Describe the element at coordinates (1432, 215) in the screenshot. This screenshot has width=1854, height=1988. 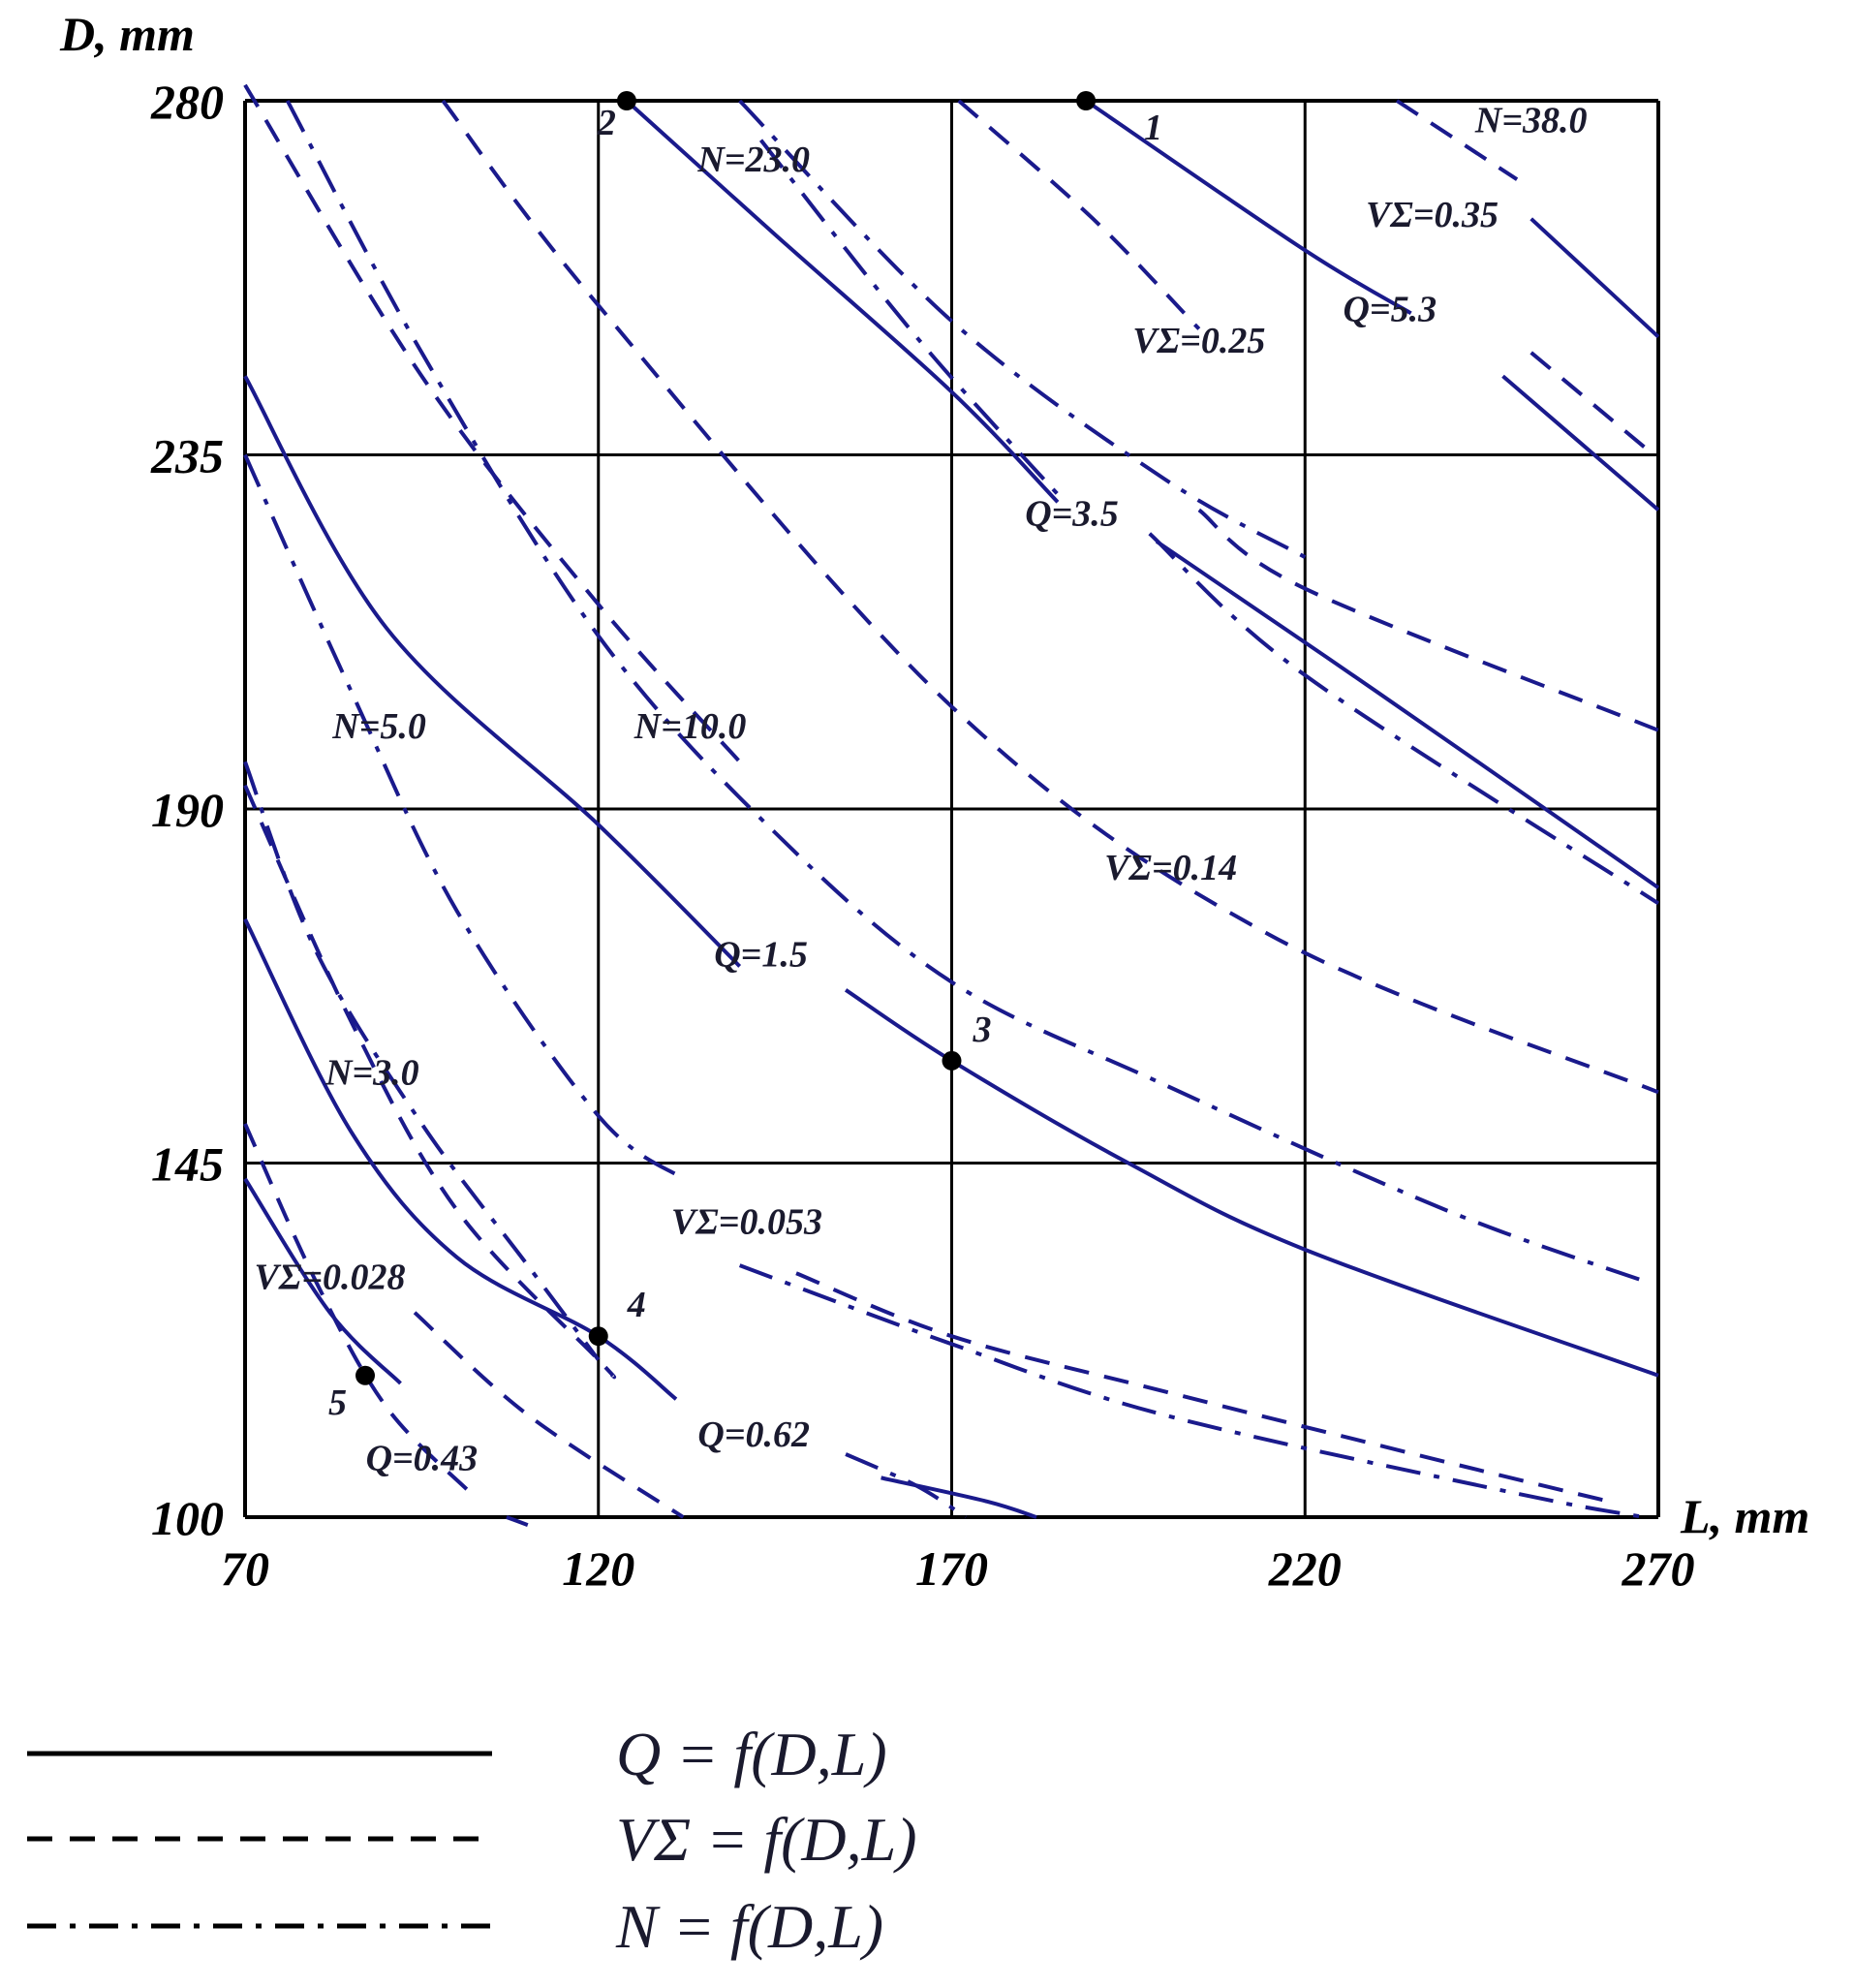
I see `curve-label: VΣ=0.35` at that location.